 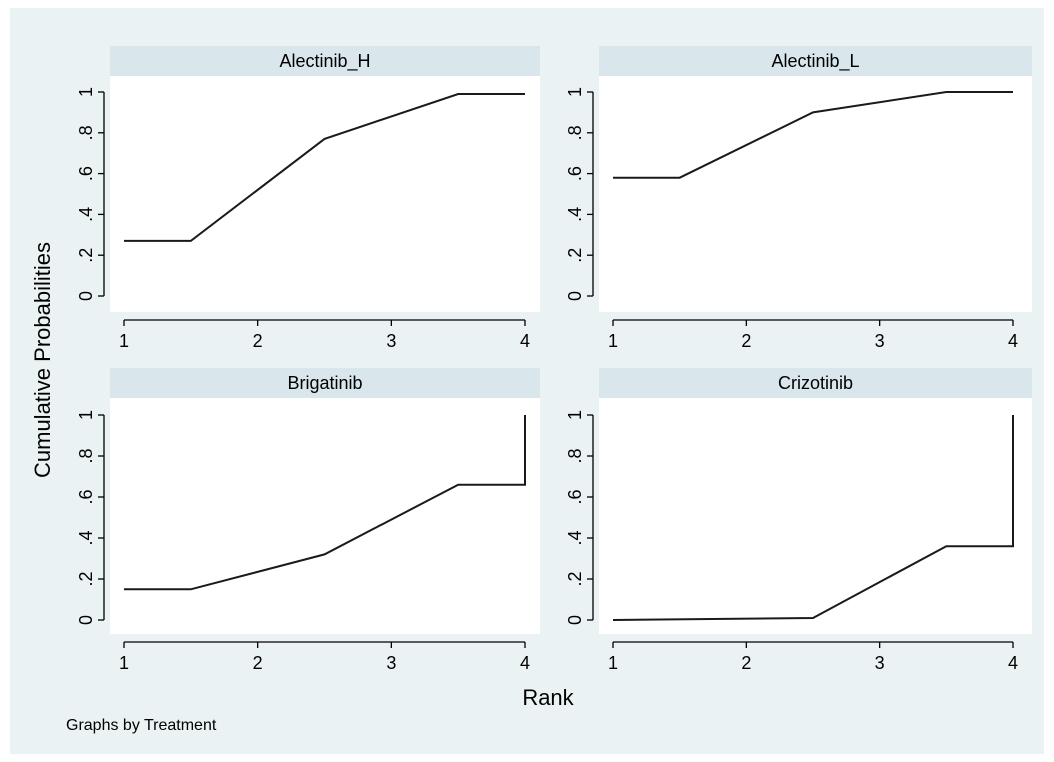 What do you see at coordinates (42, 360) in the screenshot?
I see `y-axis-label: Cumulative Probabilities` at bounding box center [42, 360].